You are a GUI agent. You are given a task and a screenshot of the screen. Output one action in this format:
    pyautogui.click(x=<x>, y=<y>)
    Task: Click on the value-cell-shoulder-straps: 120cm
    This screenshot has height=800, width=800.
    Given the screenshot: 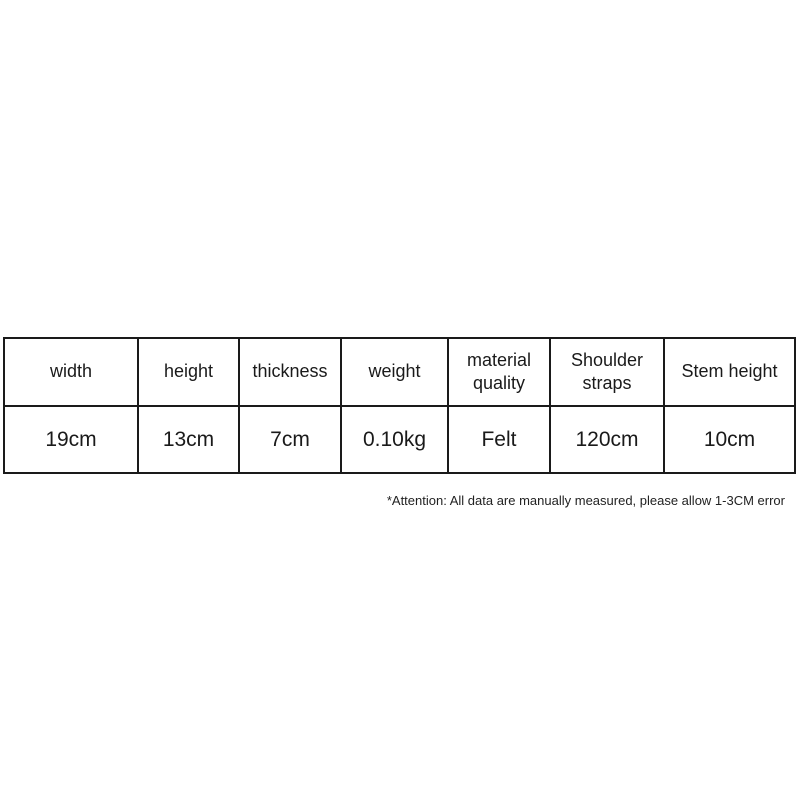 What is the action you would take?
    pyautogui.click(x=607, y=439)
    